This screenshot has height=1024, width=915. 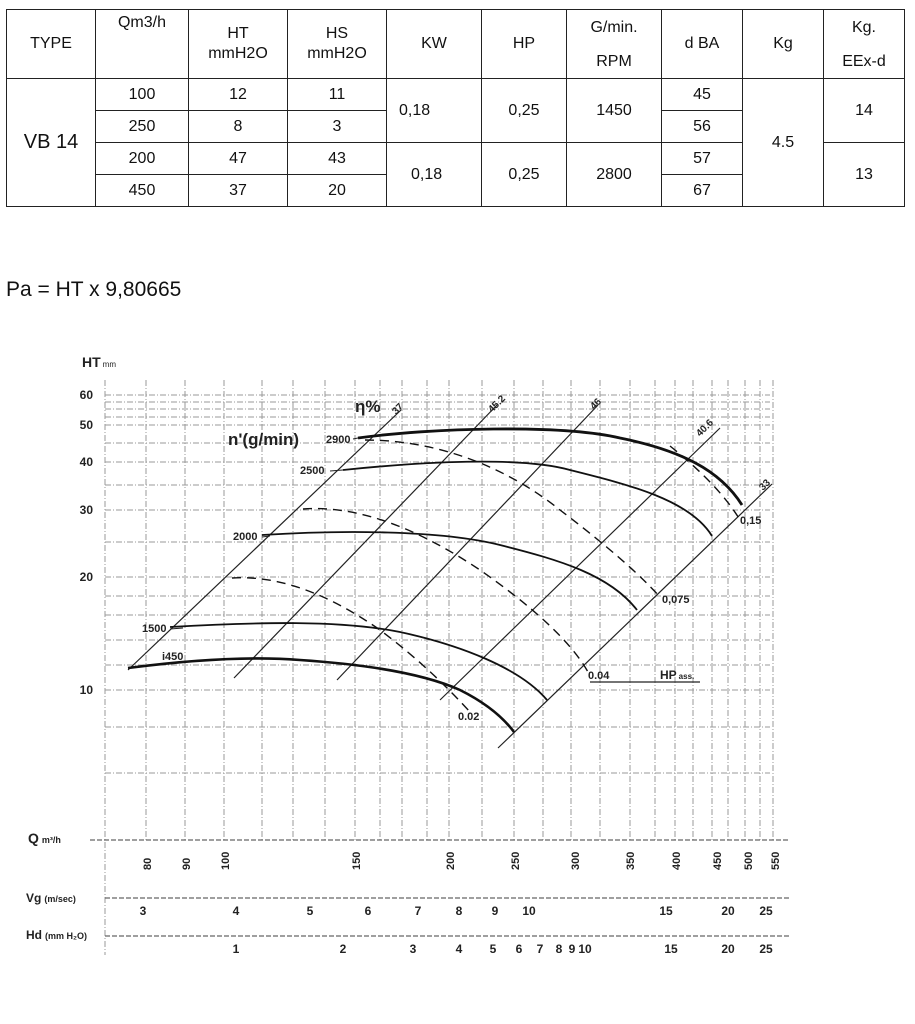 What do you see at coordinates (154, 629) in the screenshot?
I see `svg-text: 1500` at bounding box center [154, 629].